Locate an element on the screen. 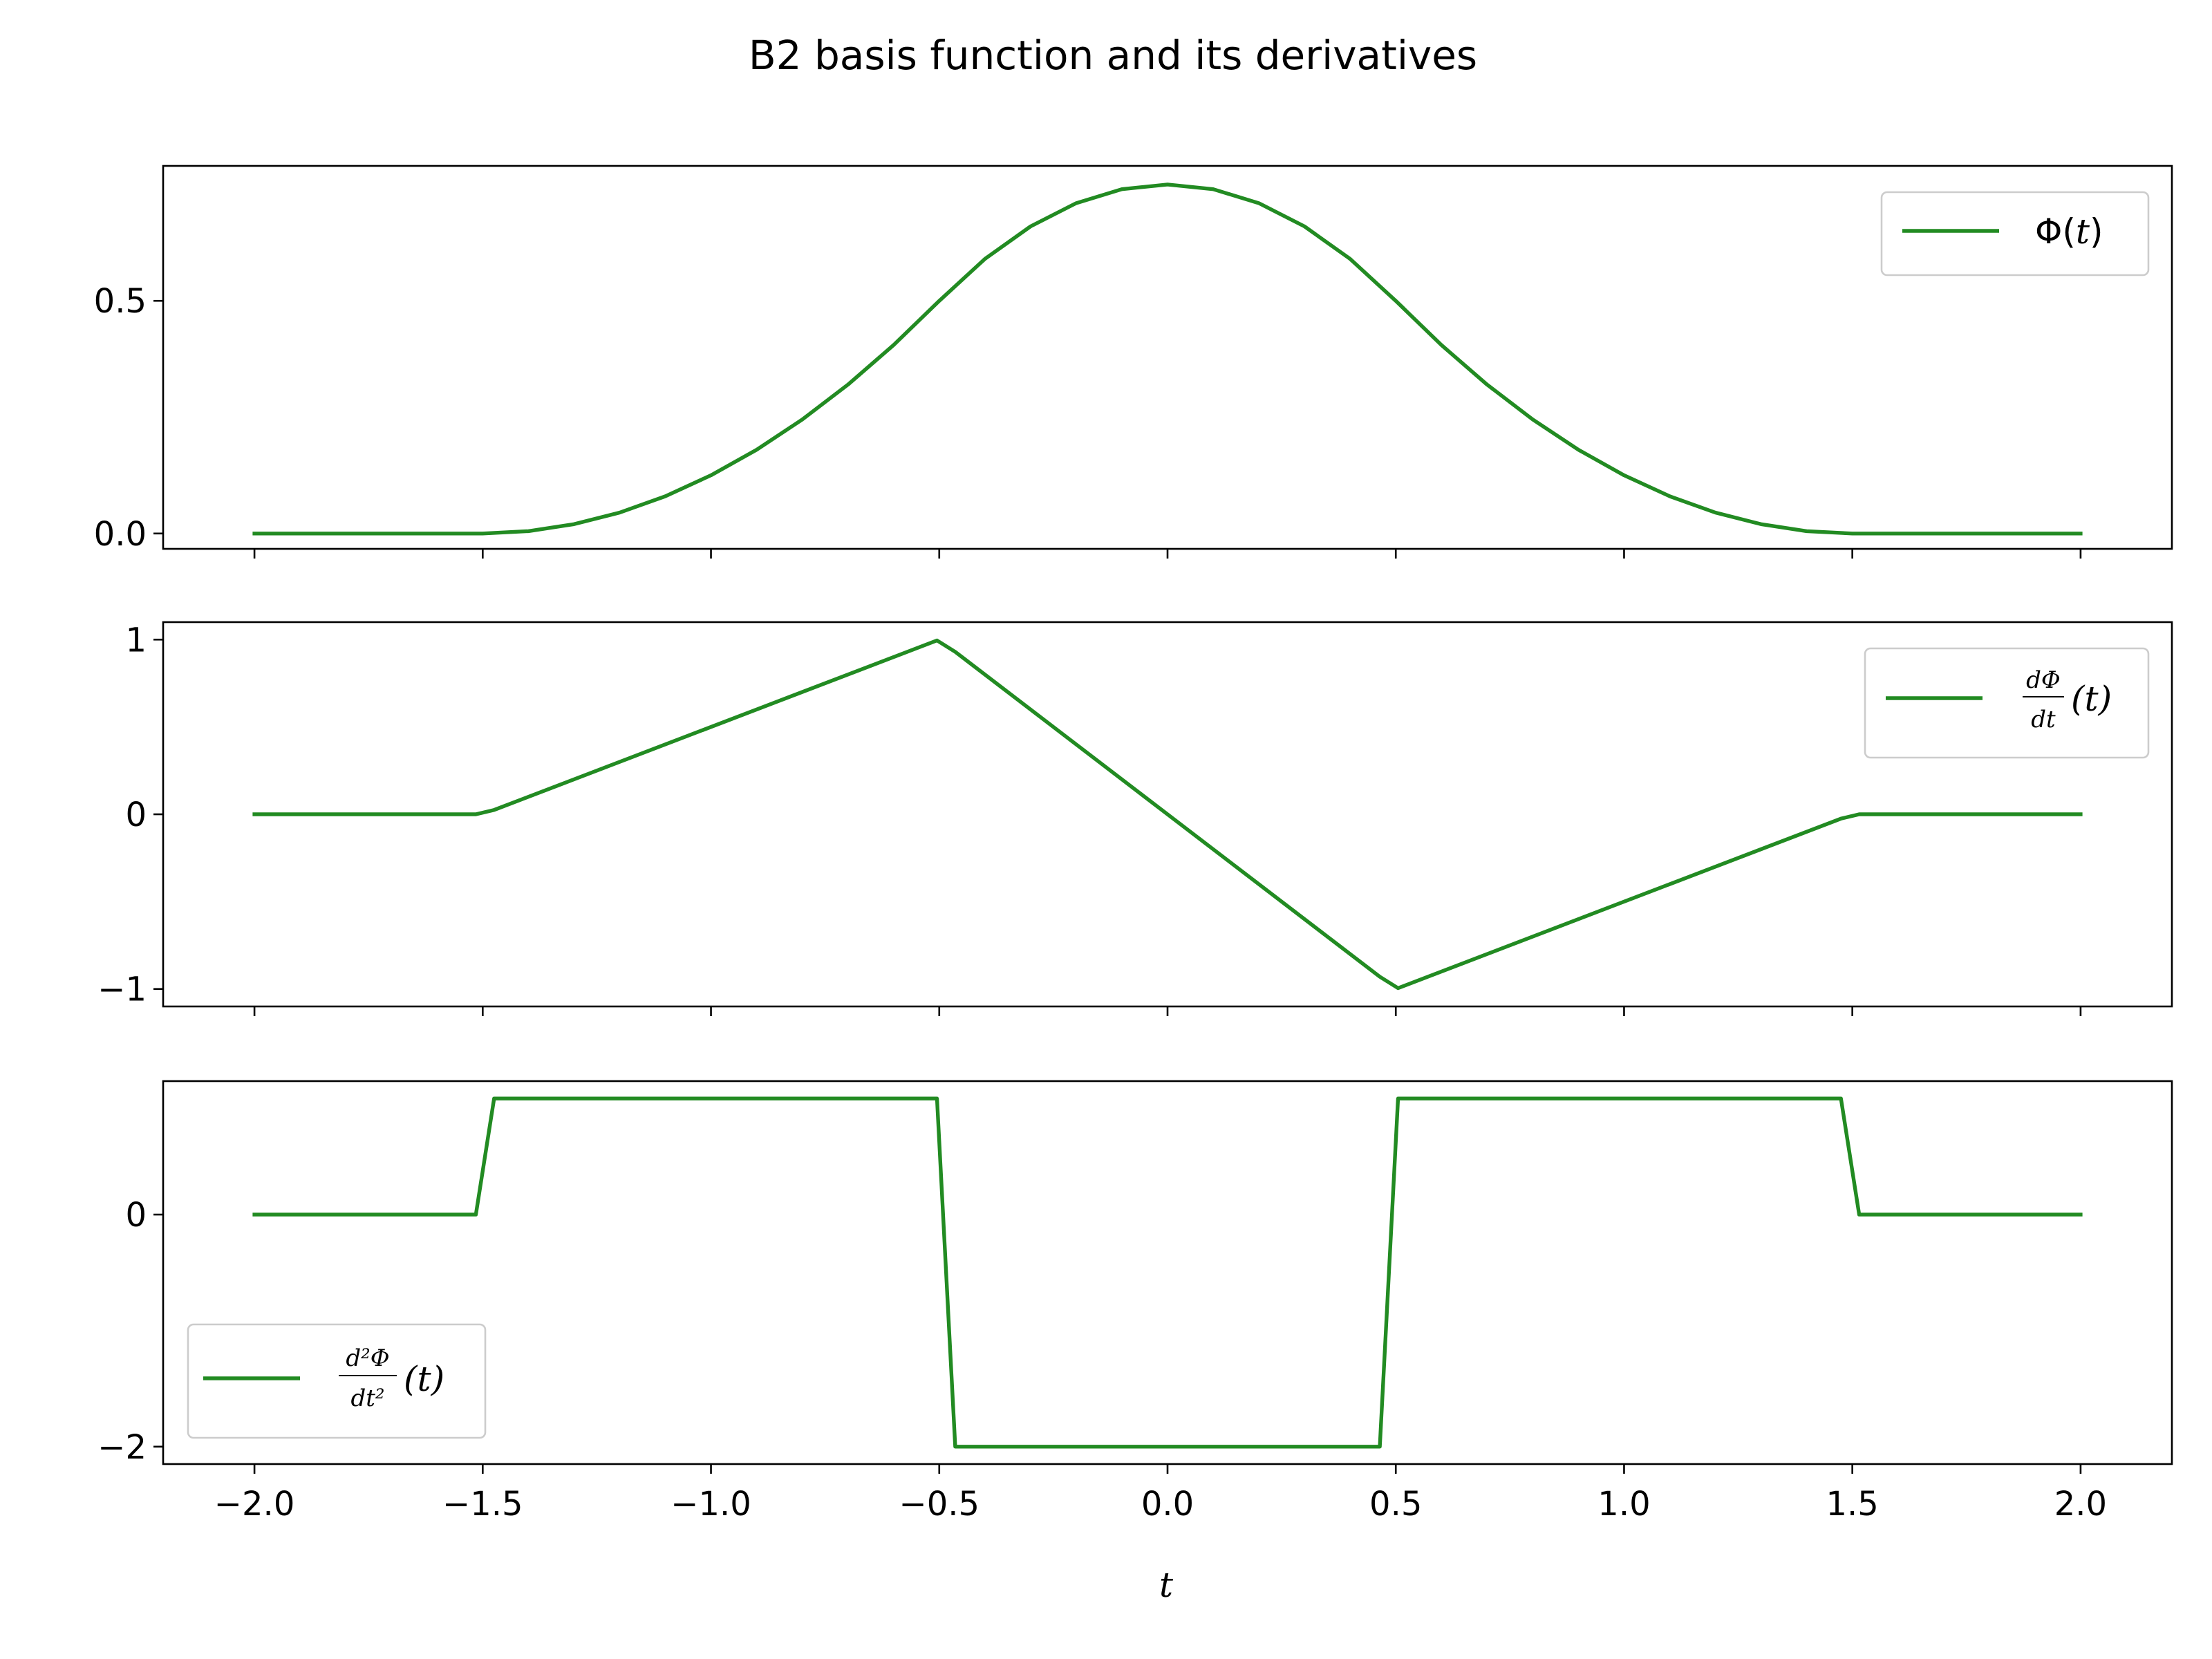  y-tick-label: 0.5 is located at coordinates (121, 301).